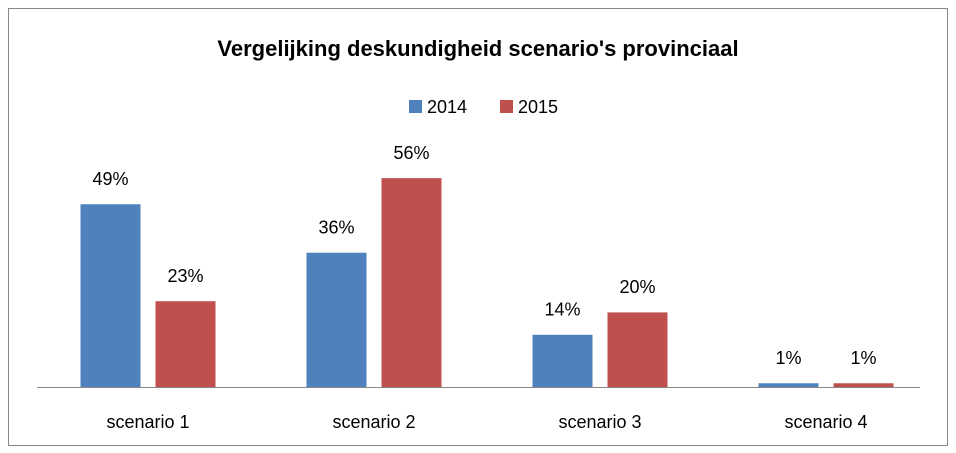  I want to click on data-label: 14%, so click(562, 310).